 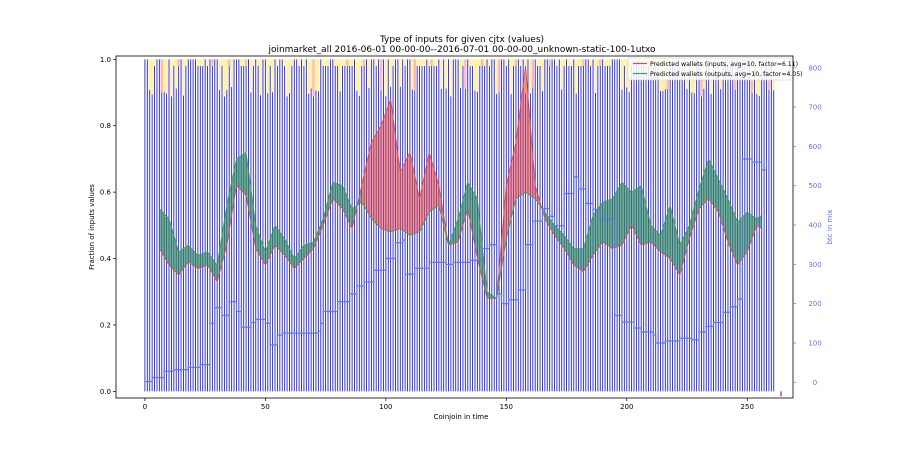 I want to click on y-axis-label: Fraction of inputs values, so click(x=92, y=227).